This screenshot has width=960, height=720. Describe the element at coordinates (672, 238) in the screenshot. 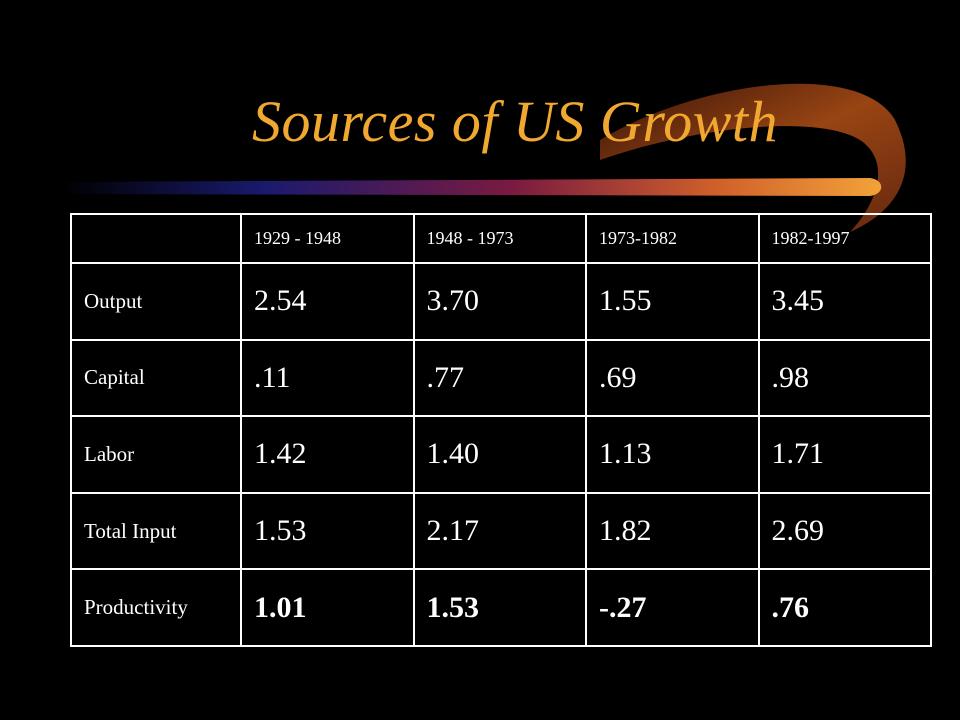

I see `column-header: 1973-1982` at that location.